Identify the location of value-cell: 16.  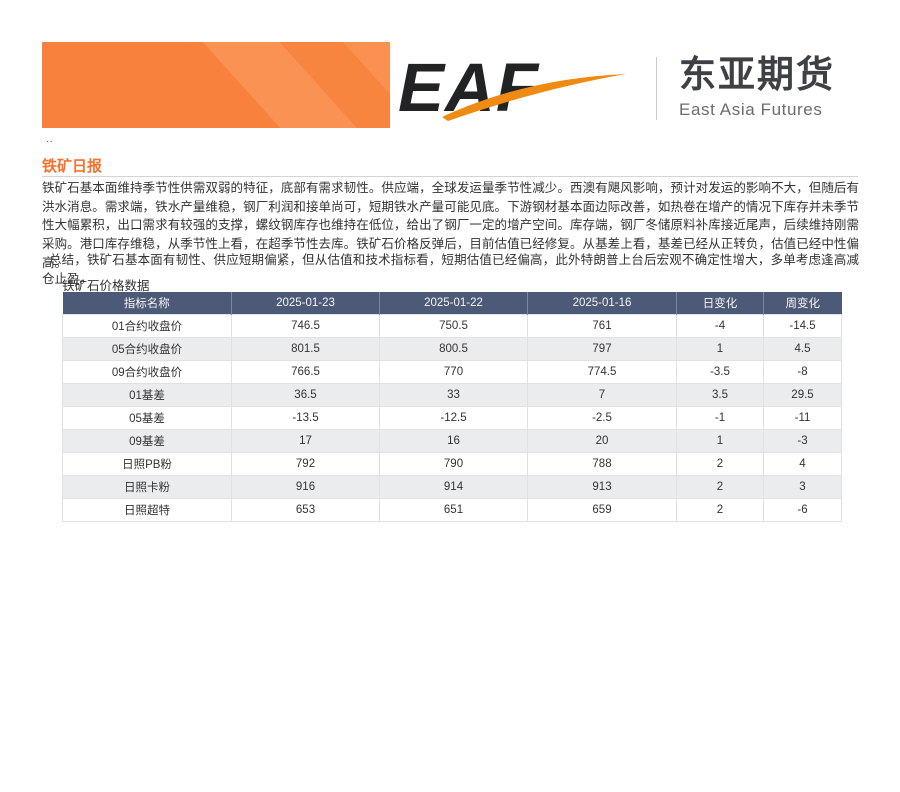
(453, 441).